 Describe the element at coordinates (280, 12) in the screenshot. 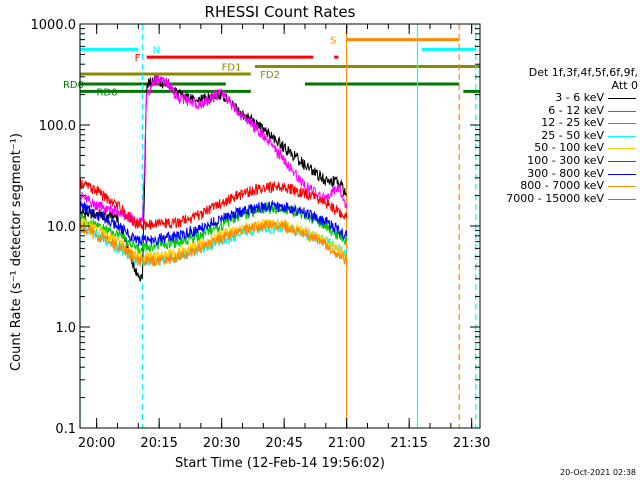

I see `chart-title: RHESSI Count Rates` at that location.